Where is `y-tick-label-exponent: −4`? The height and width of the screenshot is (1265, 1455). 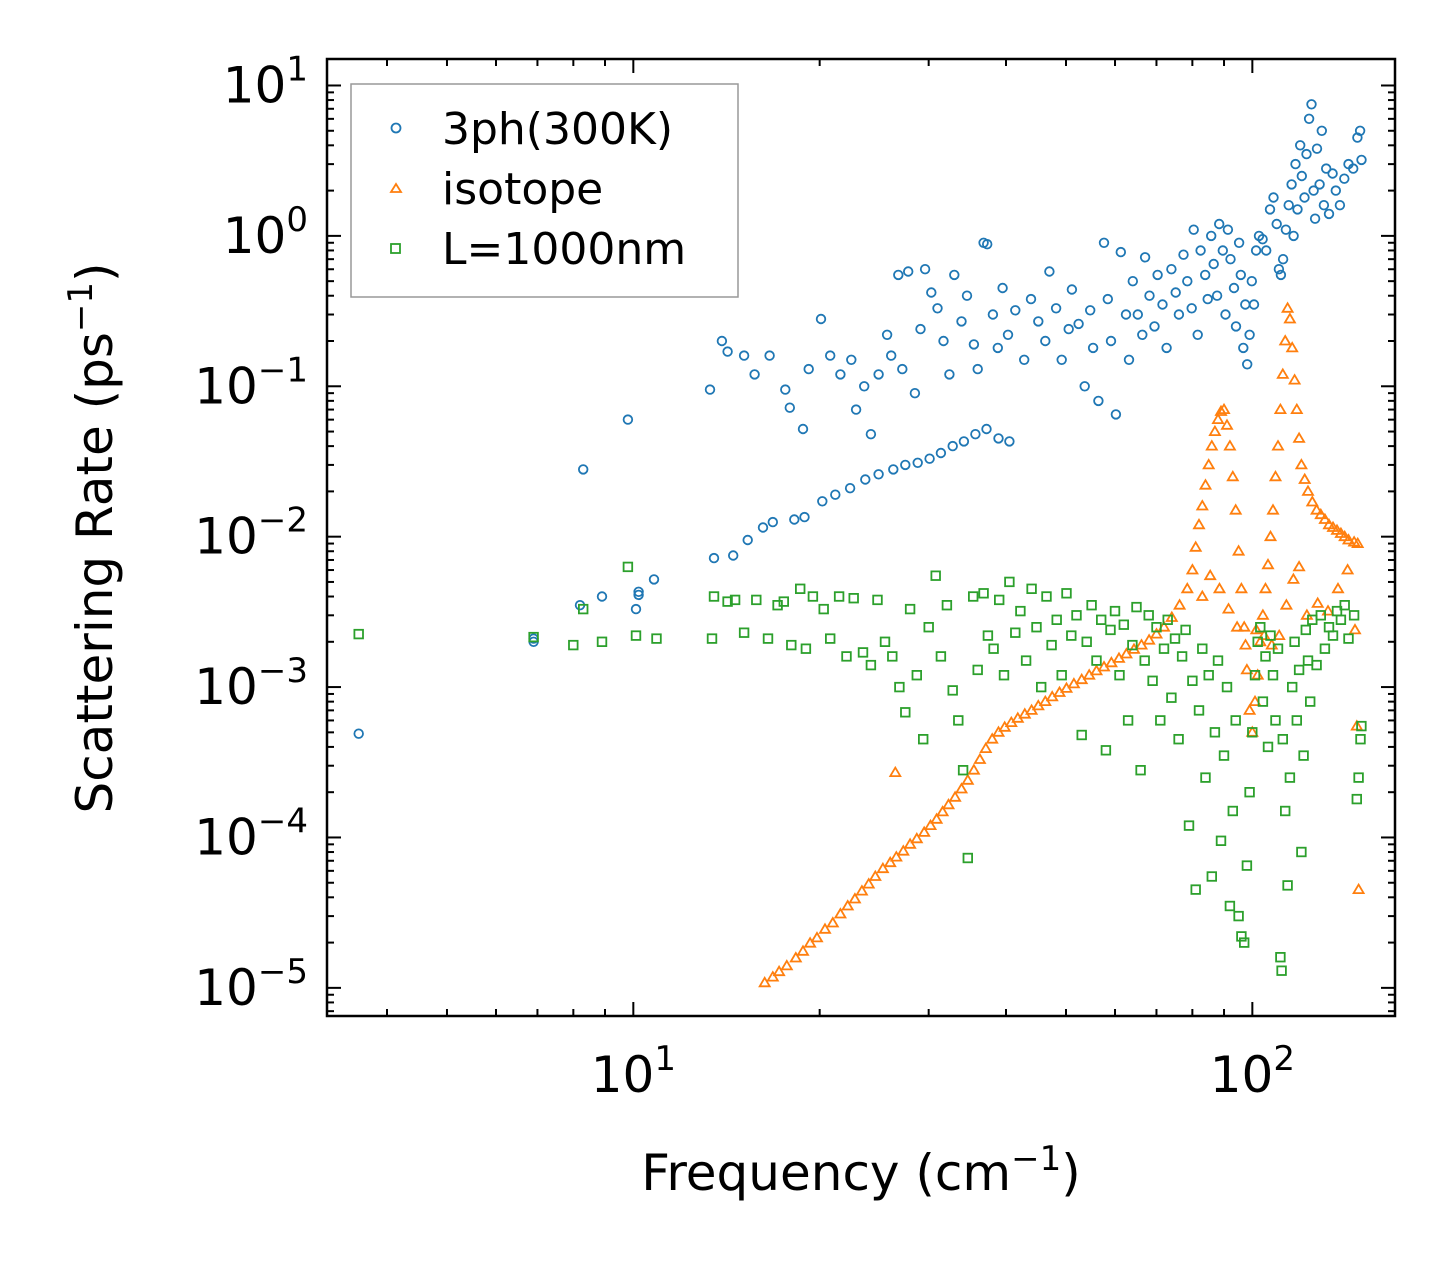 y-tick-label-exponent: −4 is located at coordinates (283, 821).